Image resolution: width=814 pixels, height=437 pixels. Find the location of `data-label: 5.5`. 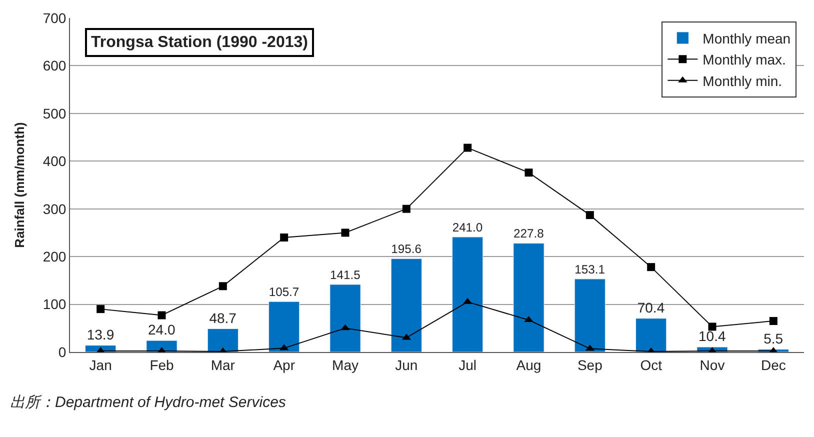

data-label: 5.5 is located at coordinates (774, 338).